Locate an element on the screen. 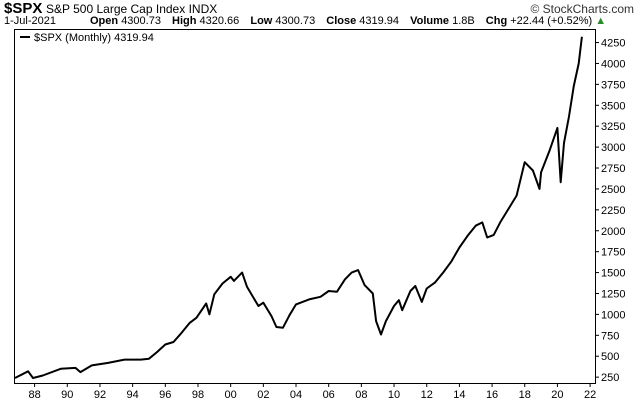 The width and height of the screenshot is (640, 403). x-tick-label: 20 is located at coordinates (557, 395).